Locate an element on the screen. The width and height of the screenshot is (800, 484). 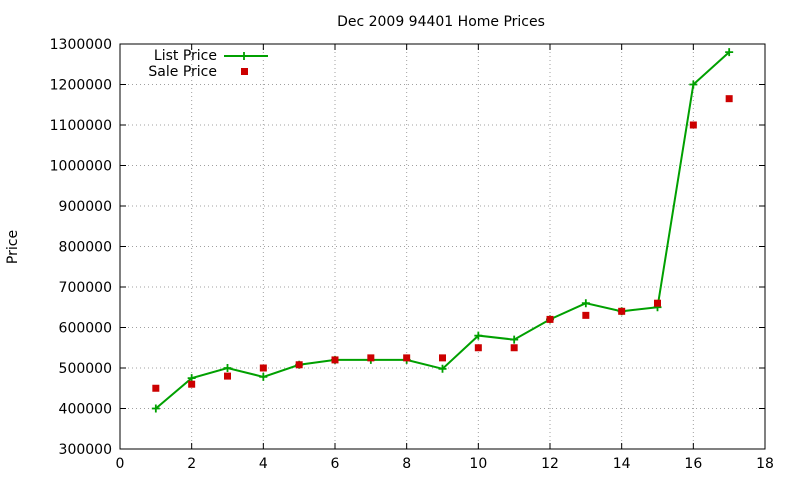
y-tick-label: 400000 is located at coordinates (85, 410).